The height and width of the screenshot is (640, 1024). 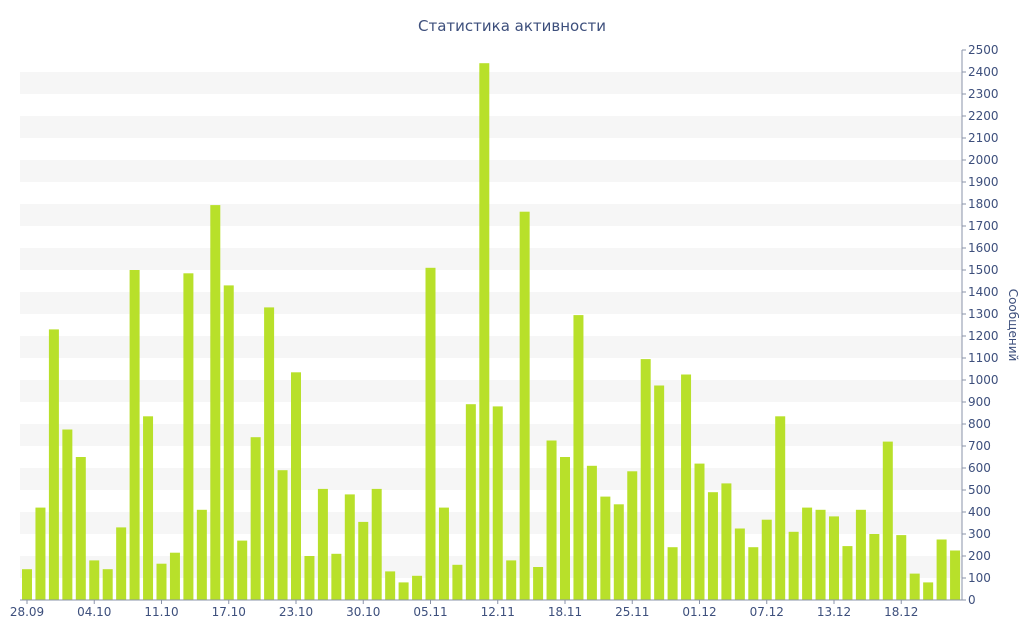 What do you see at coordinates (979, 534) in the screenshot?
I see `y-tick-label: 300` at bounding box center [979, 534].